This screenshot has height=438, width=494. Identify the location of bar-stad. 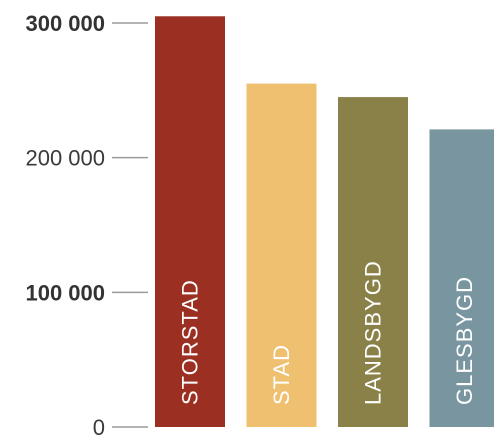
(281, 255).